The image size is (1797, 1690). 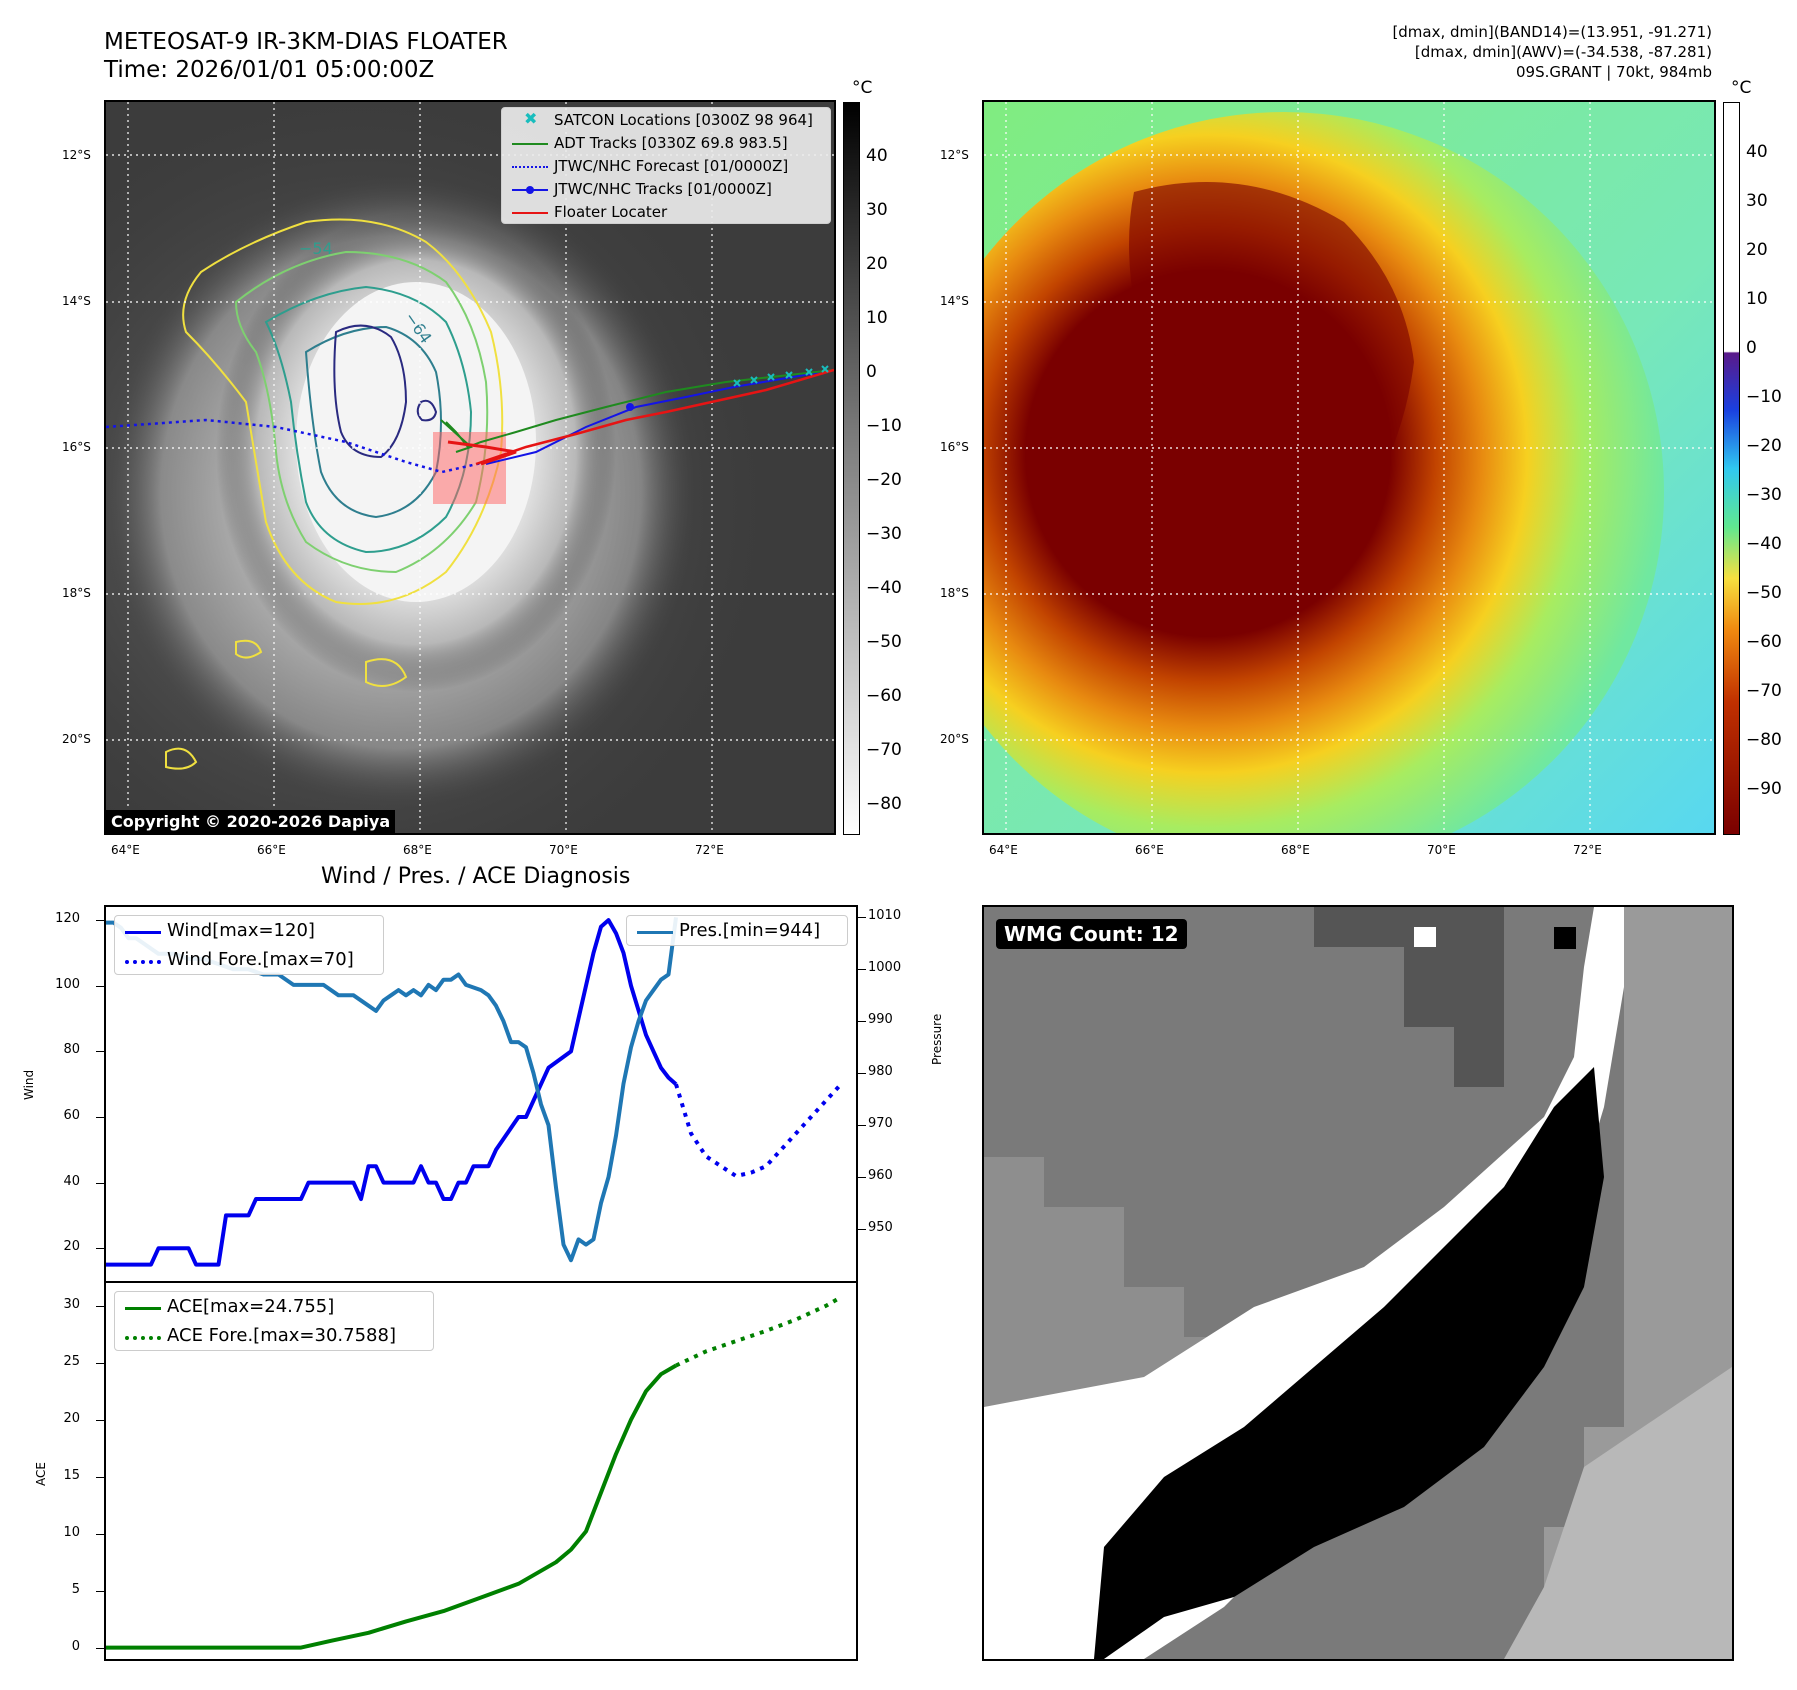 I want to click on legend-item-forecast: JTWC/NHC Forecast [01/0000Z], so click(x=666, y=165).